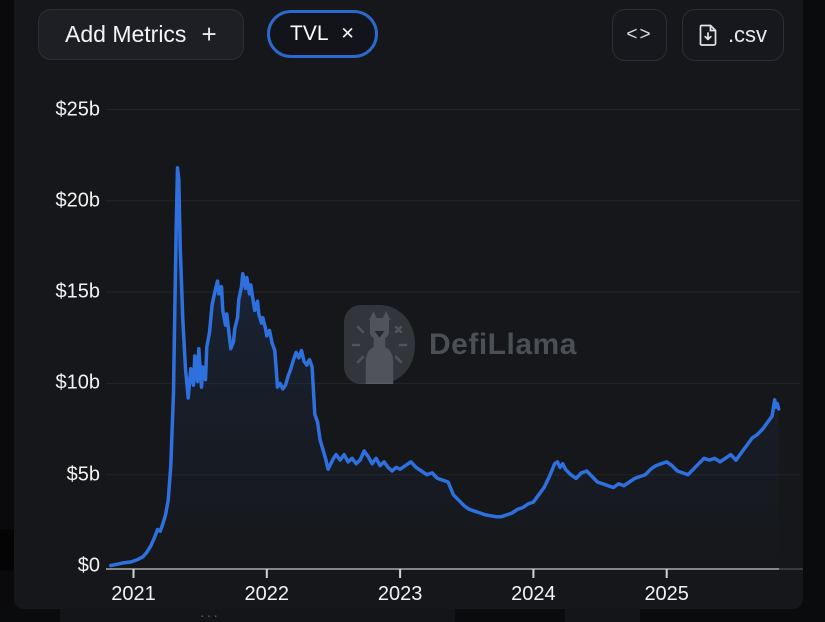 Image resolution: width=825 pixels, height=622 pixels. Describe the element at coordinates (210, 614) in the screenshot. I see `ellipsis-indicator: ···` at that location.